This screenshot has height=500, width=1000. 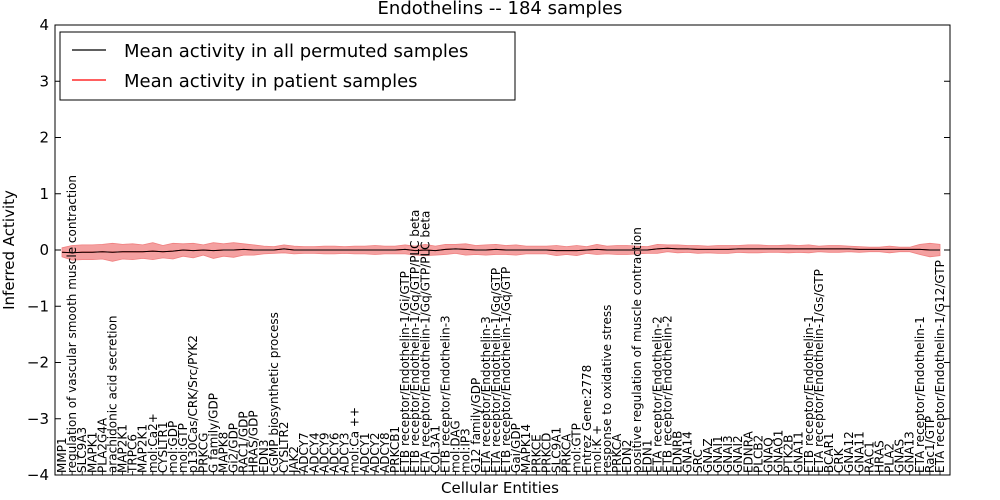 What do you see at coordinates (526, 448) in the screenshot?
I see `x-tick-label: MAPK14` at bounding box center [526, 448].